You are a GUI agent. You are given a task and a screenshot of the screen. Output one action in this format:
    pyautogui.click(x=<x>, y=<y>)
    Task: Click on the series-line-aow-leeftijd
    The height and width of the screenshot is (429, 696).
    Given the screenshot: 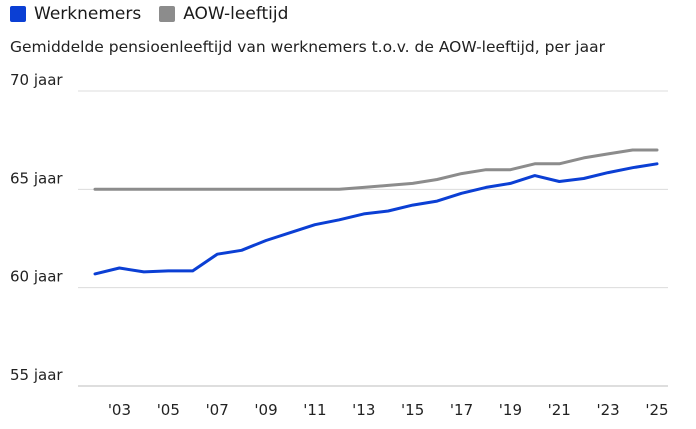 What is the action you would take?
    pyautogui.click(x=376, y=169)
    